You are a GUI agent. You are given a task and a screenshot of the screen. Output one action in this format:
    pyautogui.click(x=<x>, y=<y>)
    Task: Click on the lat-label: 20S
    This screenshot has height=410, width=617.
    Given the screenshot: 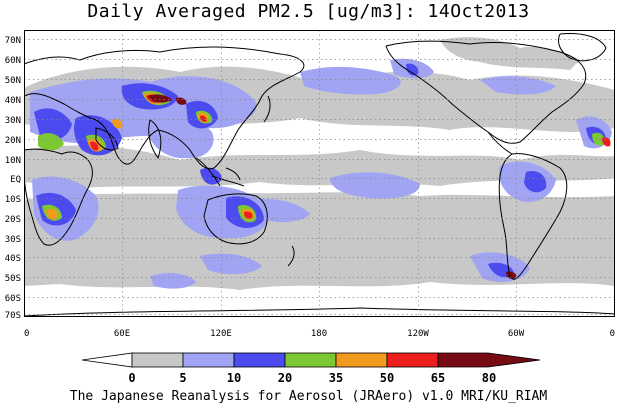 What is the action you would take?
    pyautogui.click(x=13, y=220)
    